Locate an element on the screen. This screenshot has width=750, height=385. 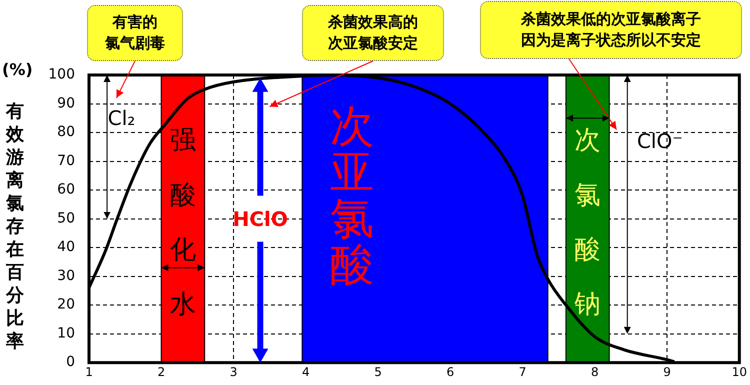
y-tick-label: 80 is located at coordinates (66, 132).